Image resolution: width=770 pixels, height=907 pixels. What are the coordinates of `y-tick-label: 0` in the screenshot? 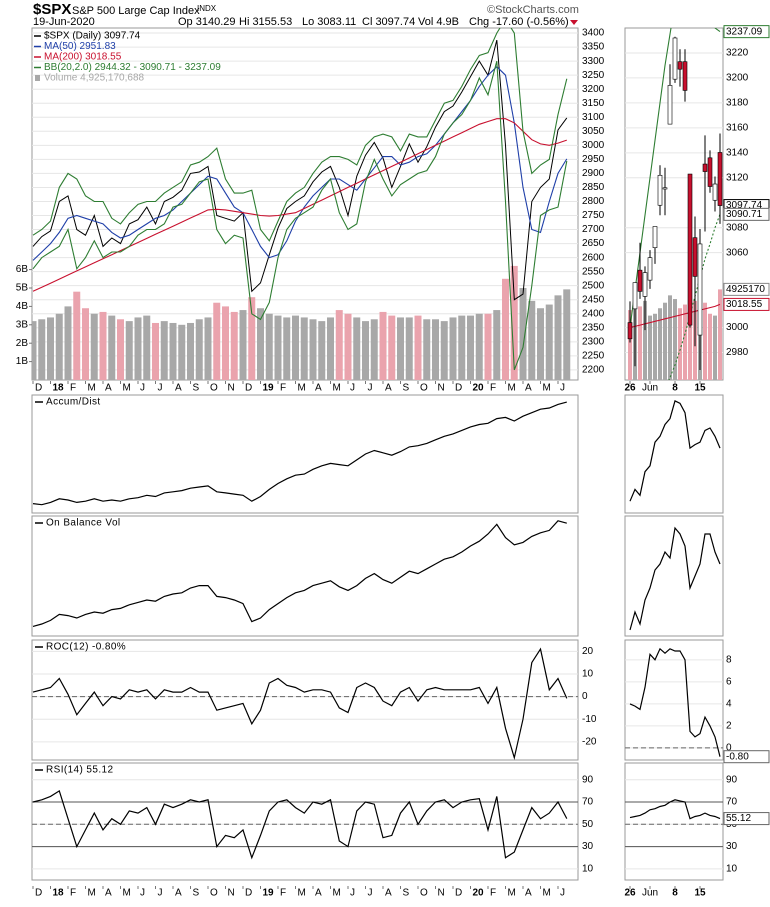 It's located at (585, 696).